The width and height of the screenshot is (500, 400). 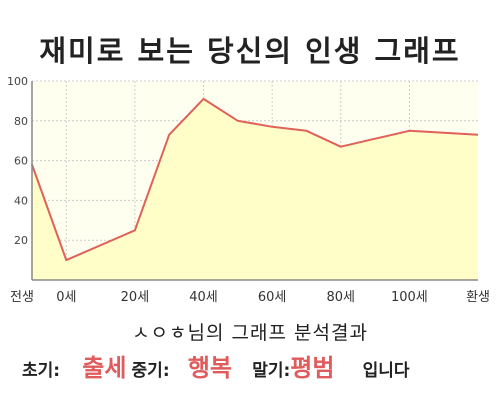 What do you see at coordinates (66, 297) in the screenshot?
I see `x-tick-label-1: 0세` at bounding box center [66, 297].